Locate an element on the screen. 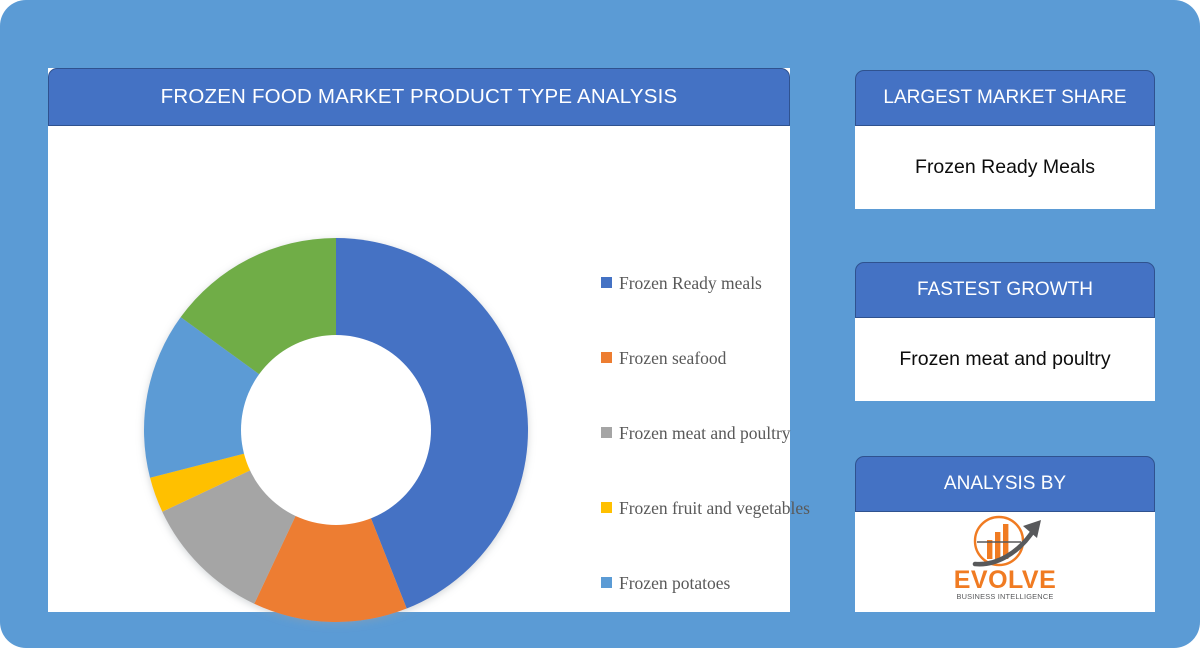 This screenshot has height=648, width=1200. card-analysis-by: ANALYSIS BY EVOLVE BUSINESS INTELLIGENCE is located at coordinates (1005, 534).